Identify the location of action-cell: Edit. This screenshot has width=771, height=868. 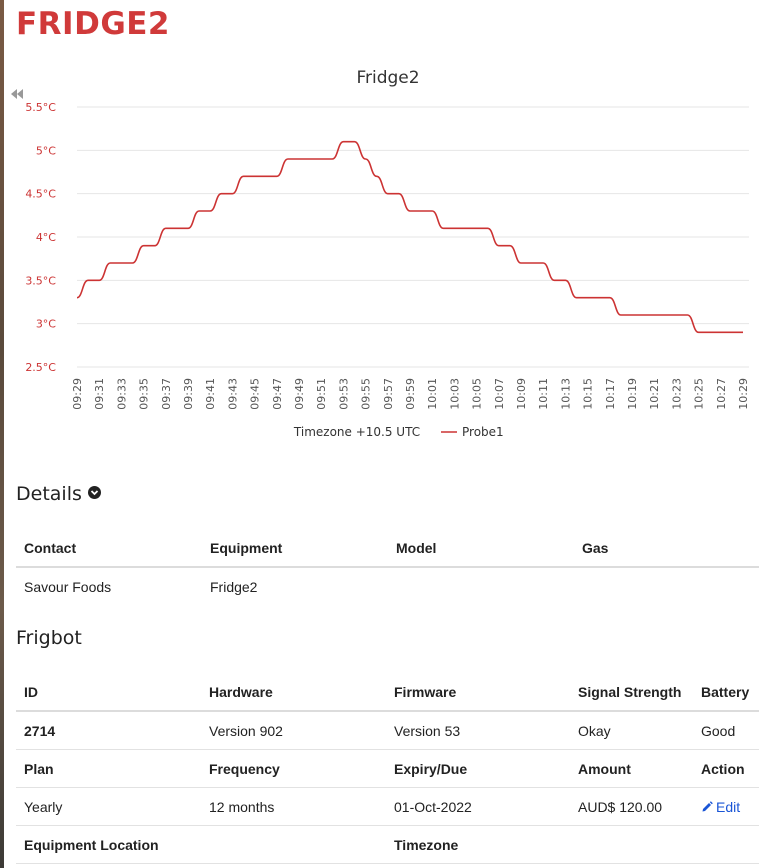
(726, 806).